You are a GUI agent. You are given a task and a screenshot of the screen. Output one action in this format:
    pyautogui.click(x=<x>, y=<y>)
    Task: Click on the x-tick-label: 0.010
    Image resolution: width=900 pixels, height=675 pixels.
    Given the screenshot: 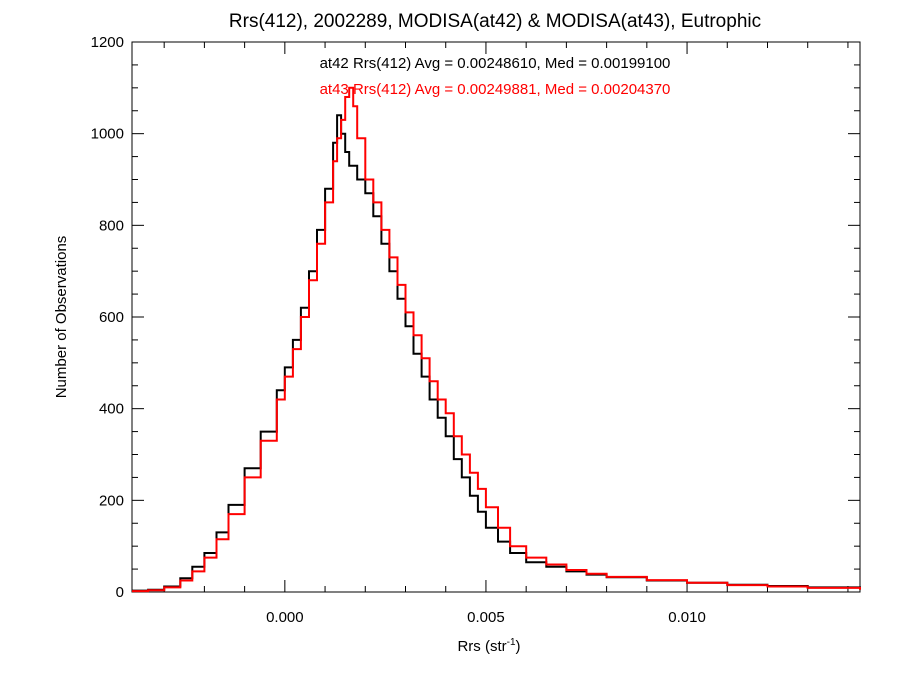 What is the action you would take?
    pyautogui.click(x=687, y=617)
    